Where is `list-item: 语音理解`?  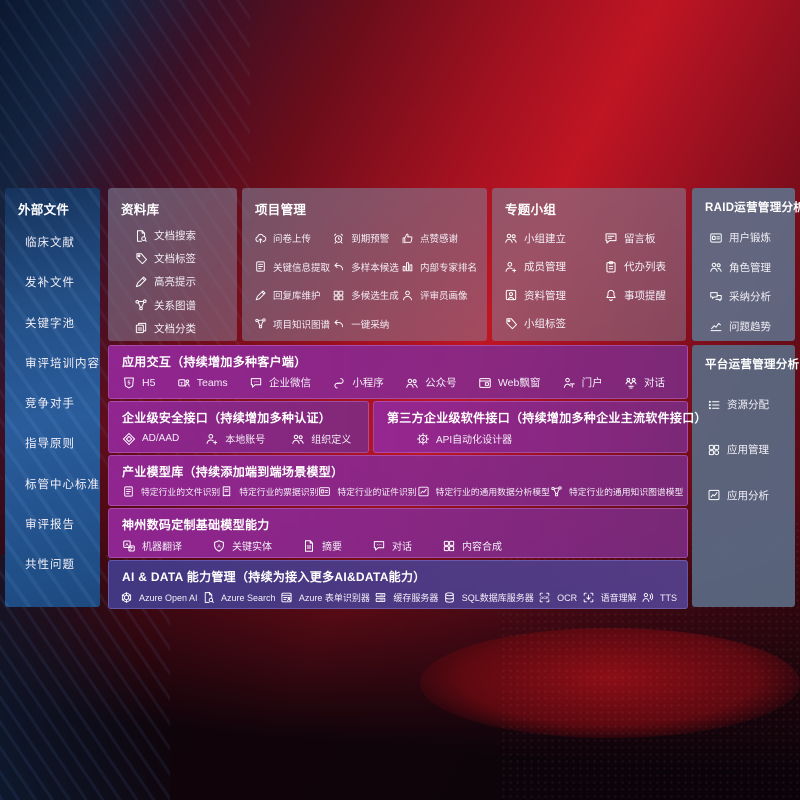
list-item: 语音理解 is located at coordinates (609, 597).